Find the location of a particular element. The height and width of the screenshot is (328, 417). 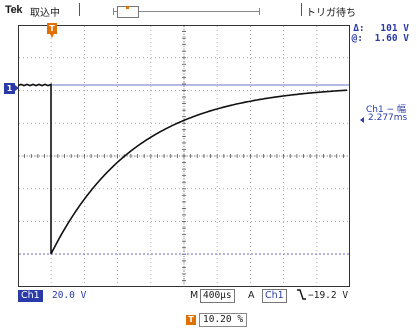

at-value: 1.60 V is located at coordinates (391, 38).